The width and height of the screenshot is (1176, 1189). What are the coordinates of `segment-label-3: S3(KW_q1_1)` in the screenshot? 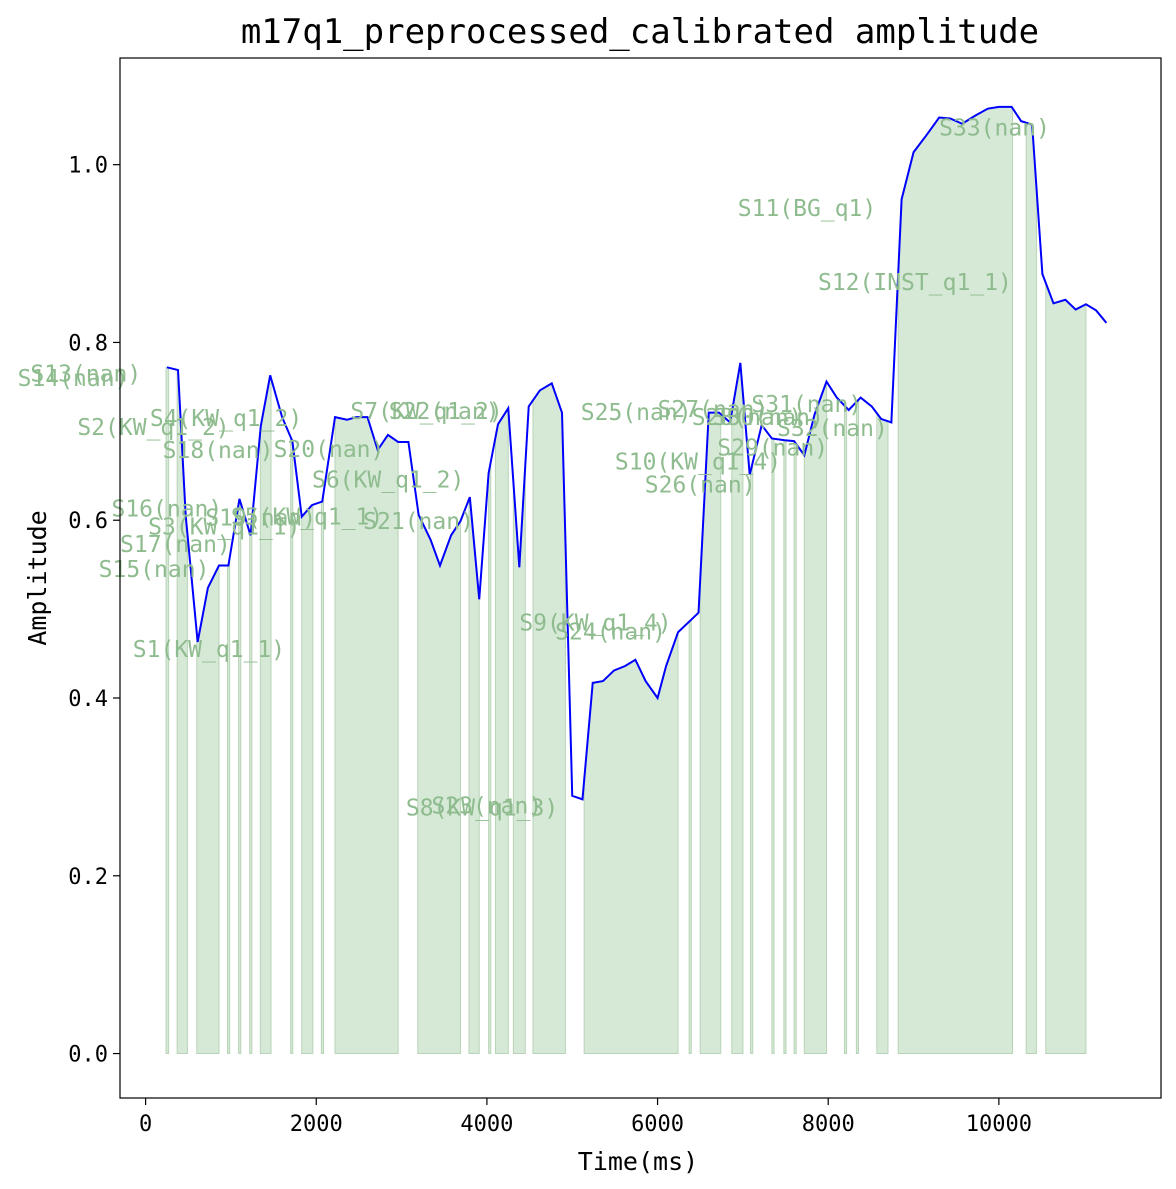 It's located at (224, 527).